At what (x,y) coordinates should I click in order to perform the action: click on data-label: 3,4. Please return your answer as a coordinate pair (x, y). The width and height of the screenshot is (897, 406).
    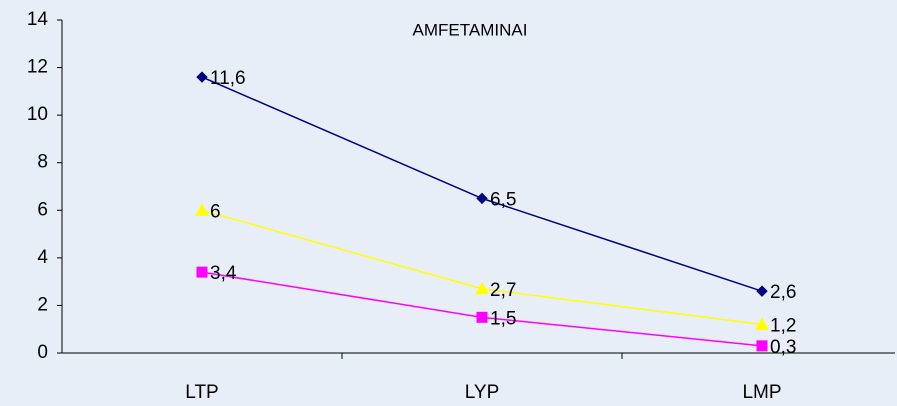
    Looking at the image, I should click on (223, 273).